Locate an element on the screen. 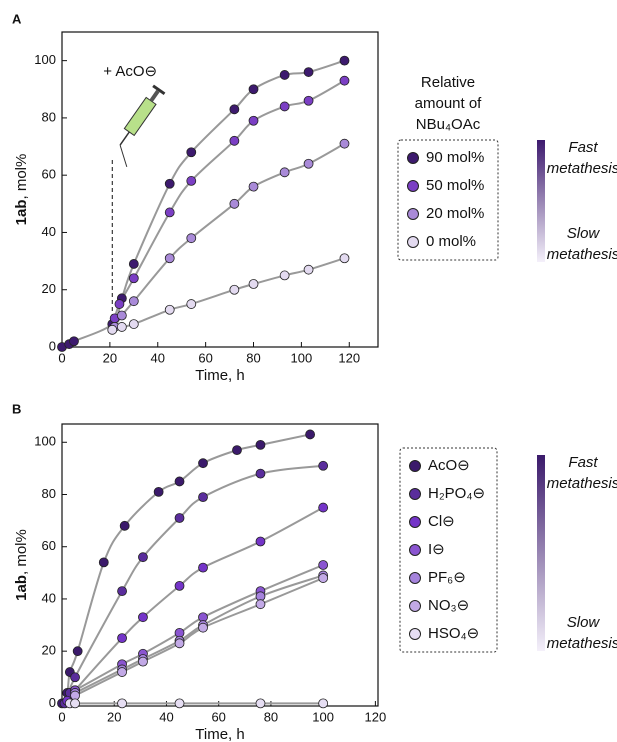  y-tick-label: 0 is located at coordinates (52, 345).